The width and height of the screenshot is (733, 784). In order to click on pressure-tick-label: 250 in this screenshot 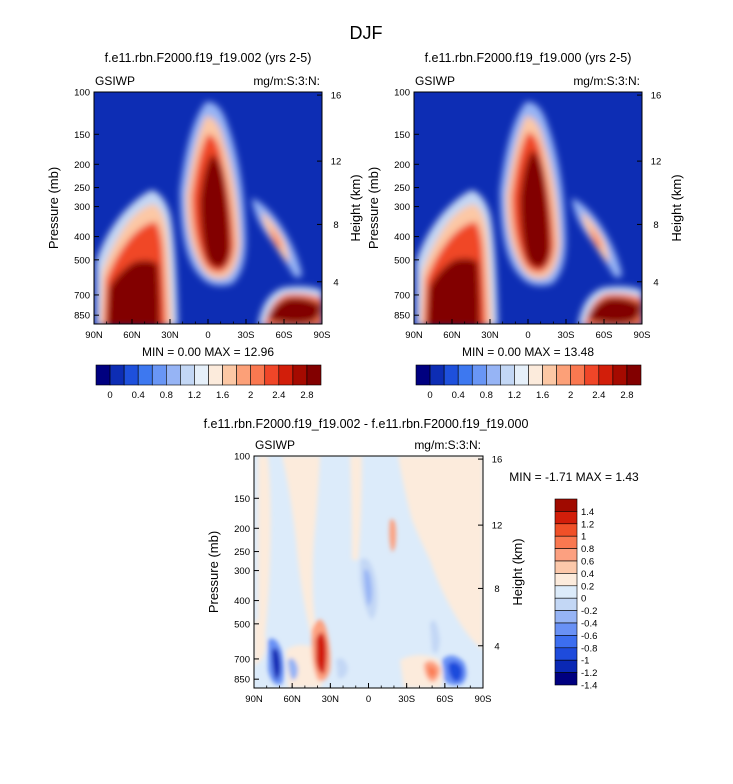, I will do `click(242, 552)`.